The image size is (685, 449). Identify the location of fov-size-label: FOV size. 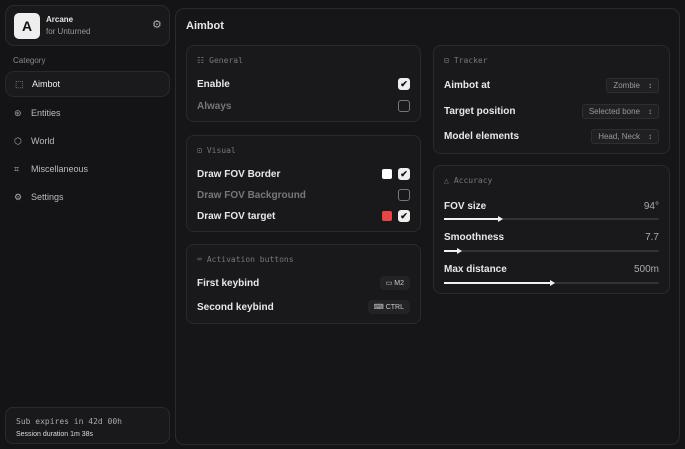
(465, 206).